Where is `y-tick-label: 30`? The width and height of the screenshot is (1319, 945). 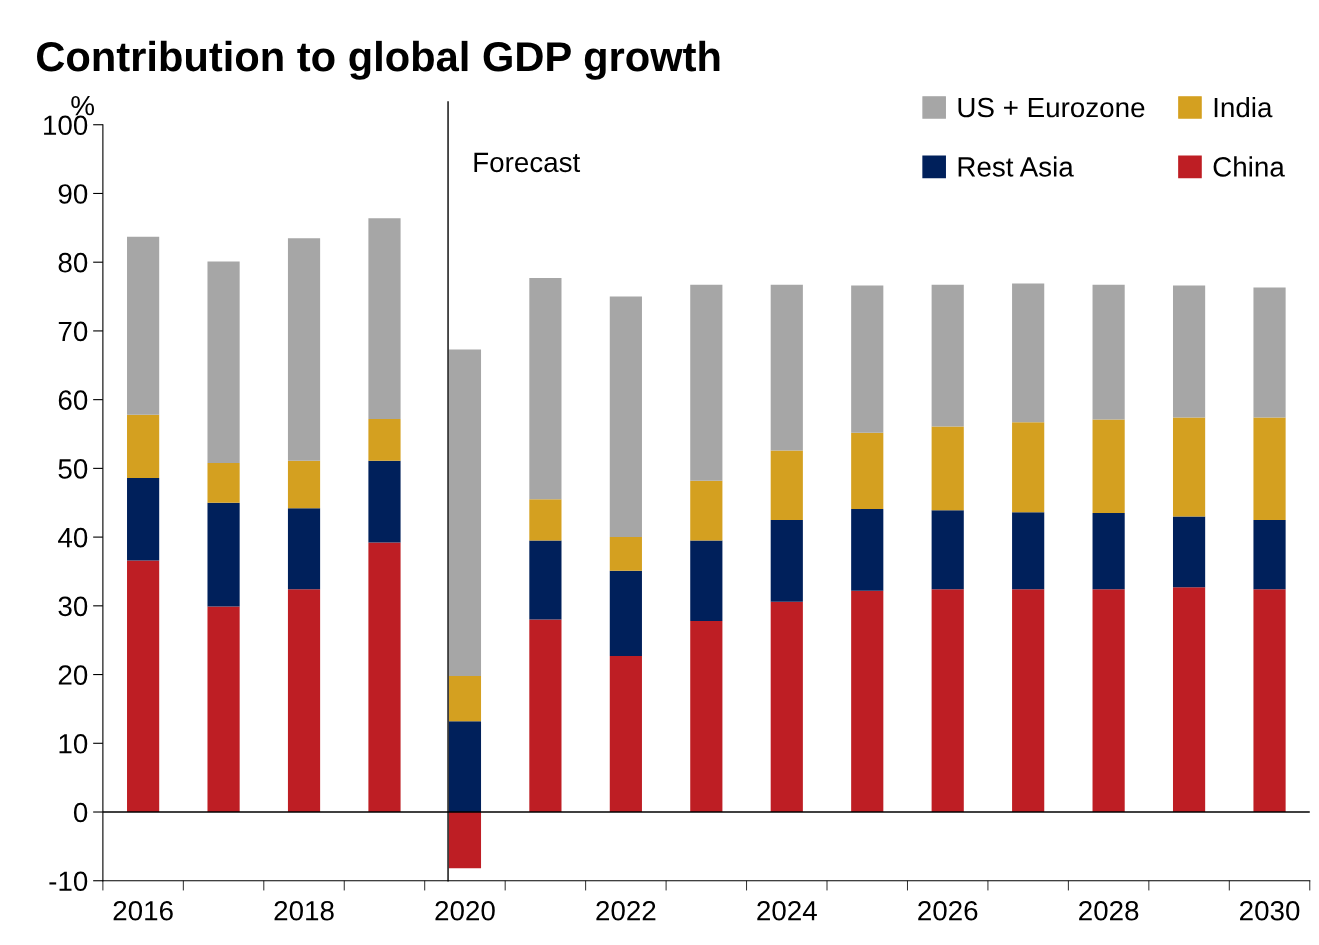
y-tick-label: 30 is located at coordinates (73, 606).